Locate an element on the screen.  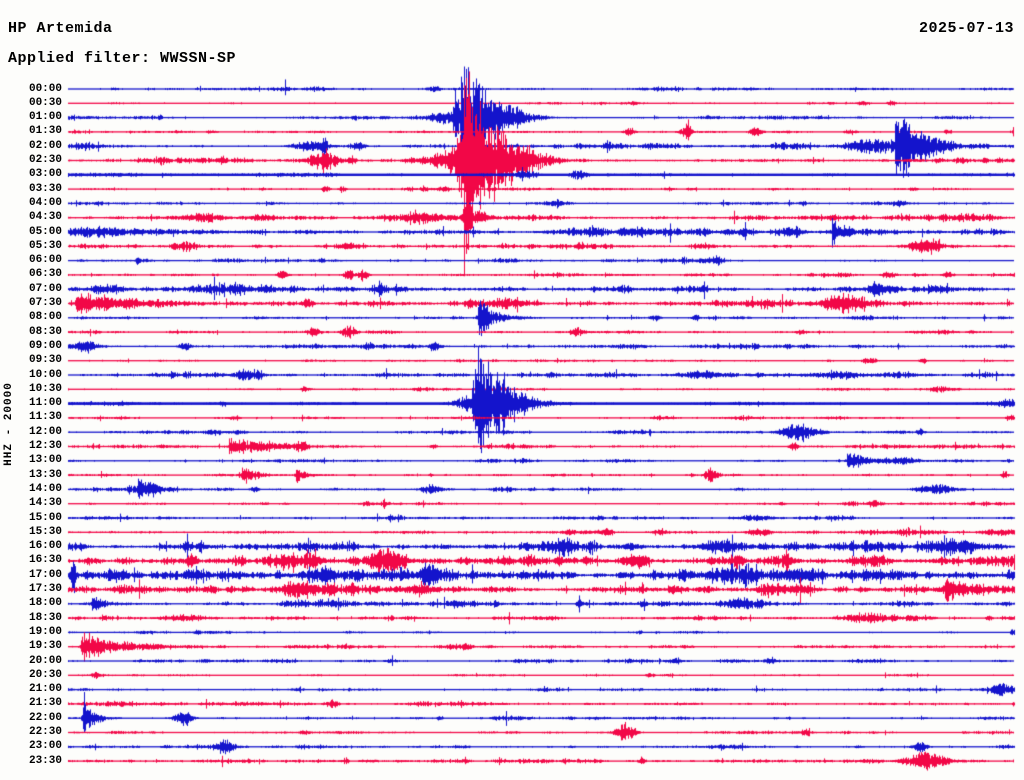
time-label: 17:00 is located at coordinates (45, 574).